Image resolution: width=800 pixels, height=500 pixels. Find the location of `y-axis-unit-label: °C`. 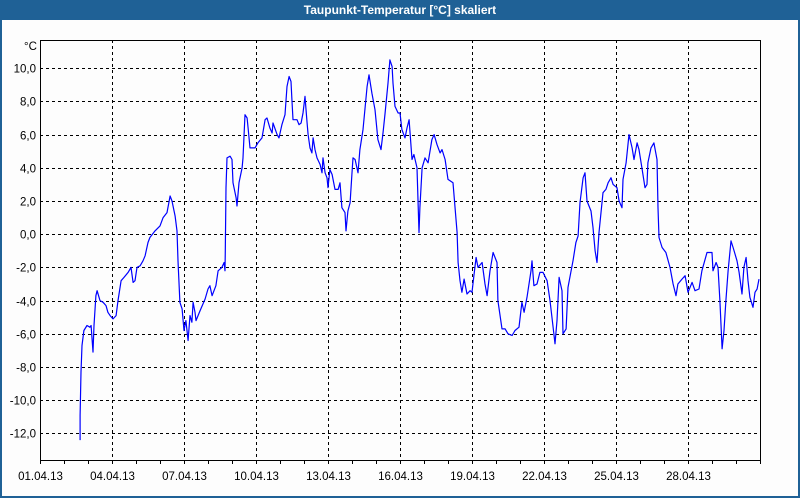

y-axis-unit-label: °C is located at coordinates (30, 47).